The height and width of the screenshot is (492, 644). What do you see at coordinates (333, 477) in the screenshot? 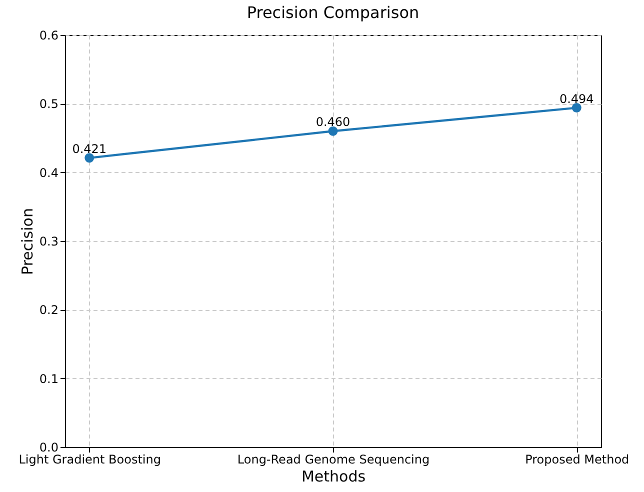
I see `x-axis-title: Methods` at bounding box center [333, 477].